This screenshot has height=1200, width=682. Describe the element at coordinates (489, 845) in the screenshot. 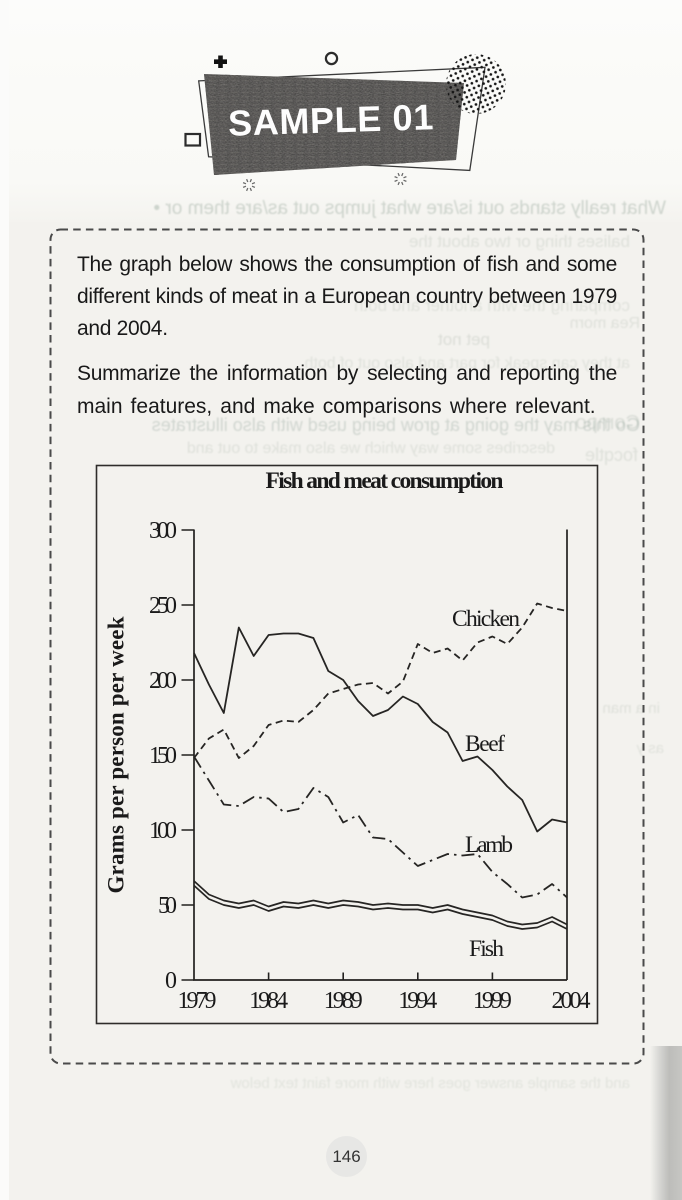

I see `svg-text: Lamb` at that location.